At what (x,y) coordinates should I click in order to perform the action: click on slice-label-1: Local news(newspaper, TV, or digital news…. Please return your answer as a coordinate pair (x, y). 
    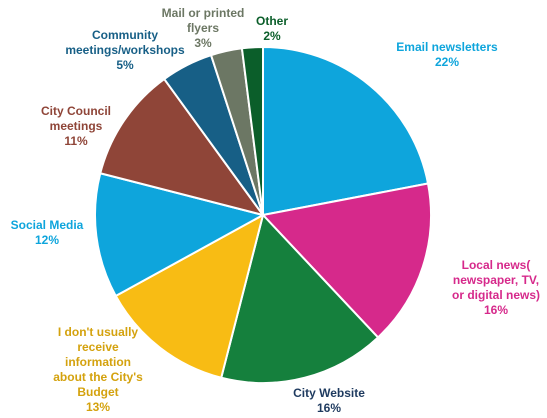
    Looking at the image, I should click on (496, 288).